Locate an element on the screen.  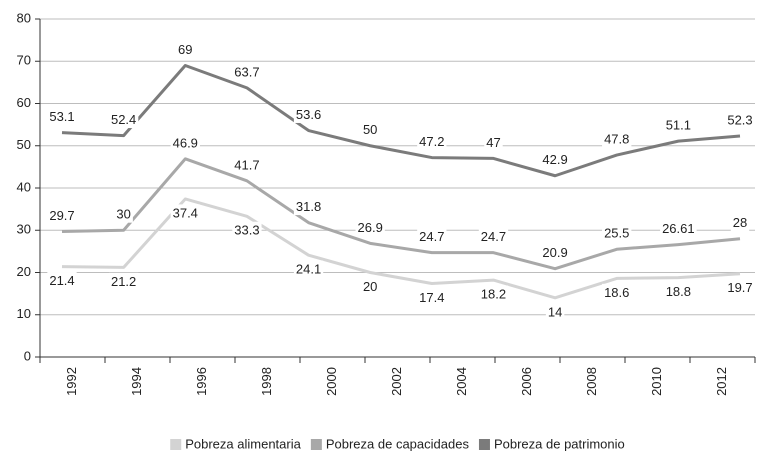
data-label: 50 is located at coordinates (370, 129).